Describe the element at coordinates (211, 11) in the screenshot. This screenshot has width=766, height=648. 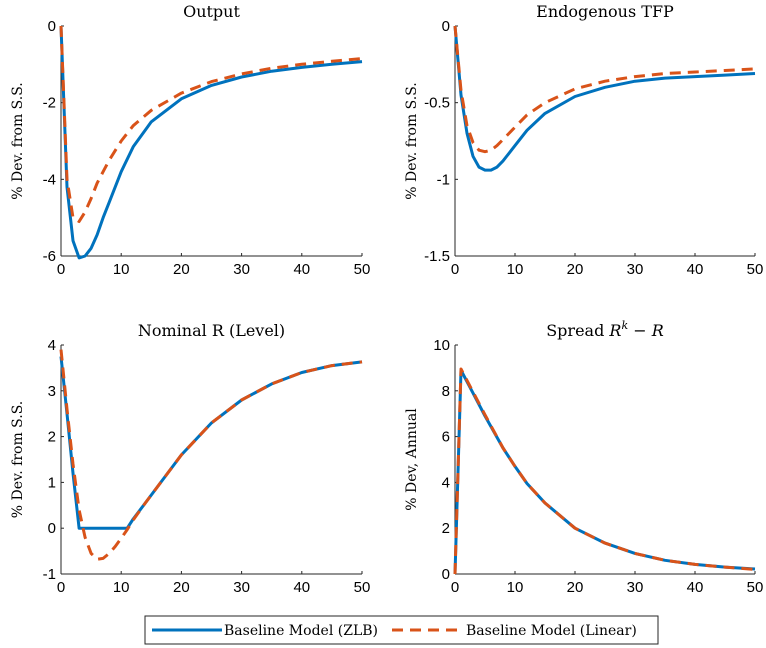
I see `chart-title: Output` at that location.